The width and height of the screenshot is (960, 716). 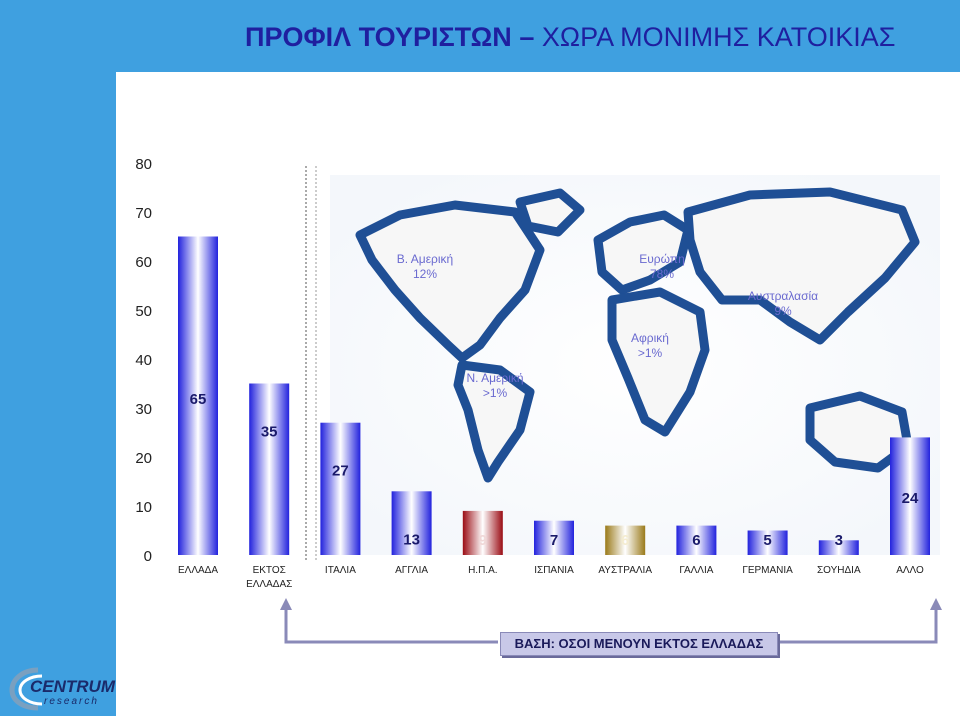 What do you see at coordinates (494, 421) in the screenshot?
I see `south-america-shape` at bounding box center [494, 421].